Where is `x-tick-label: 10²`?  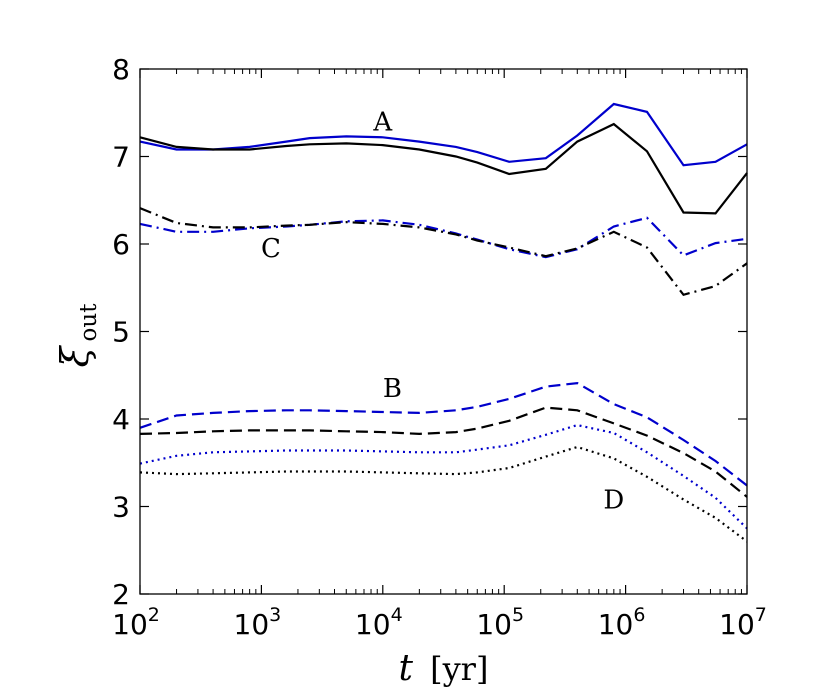
x-tick-label: 10² is located at coordinates (136, 622).